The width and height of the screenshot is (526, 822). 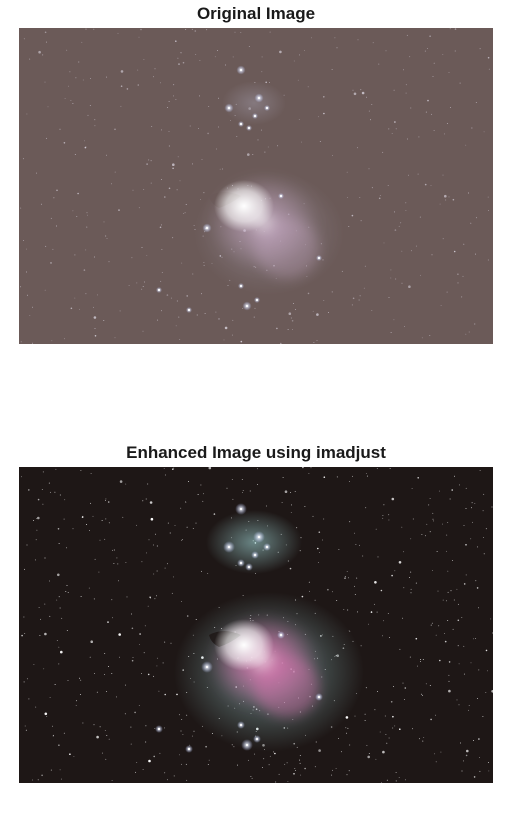 What do you see at coordinates (256, 452) in the screenshot?
I see `enhanced-image-title: Enhanced Image using imadjust` at bounding box center [256, 452].